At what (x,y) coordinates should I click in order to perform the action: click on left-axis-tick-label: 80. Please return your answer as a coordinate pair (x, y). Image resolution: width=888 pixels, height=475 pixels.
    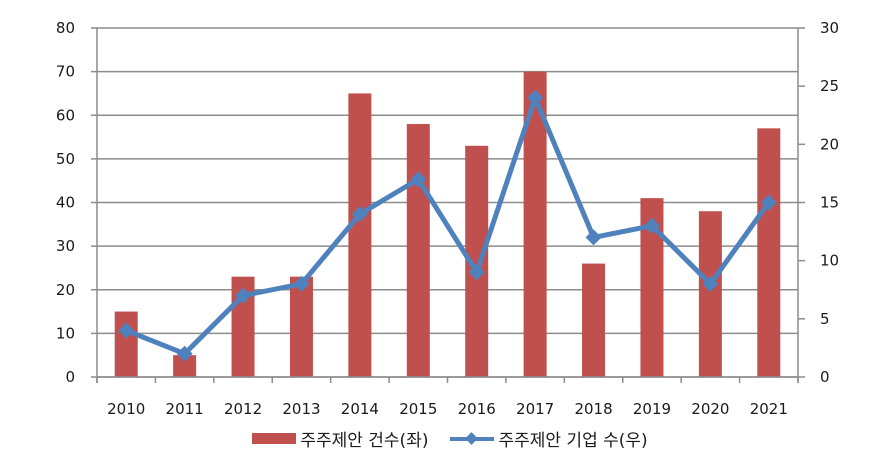
    Looking at the image, I should click on (65, 28).